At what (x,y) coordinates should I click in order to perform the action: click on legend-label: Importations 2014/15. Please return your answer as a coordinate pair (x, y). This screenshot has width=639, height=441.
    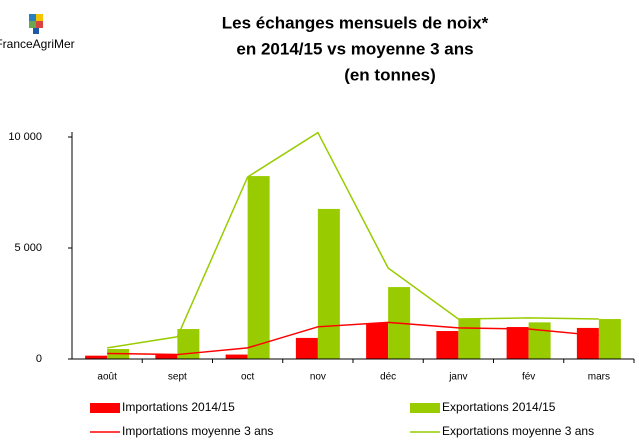
    Looking at the image, I should click on (178, 407).